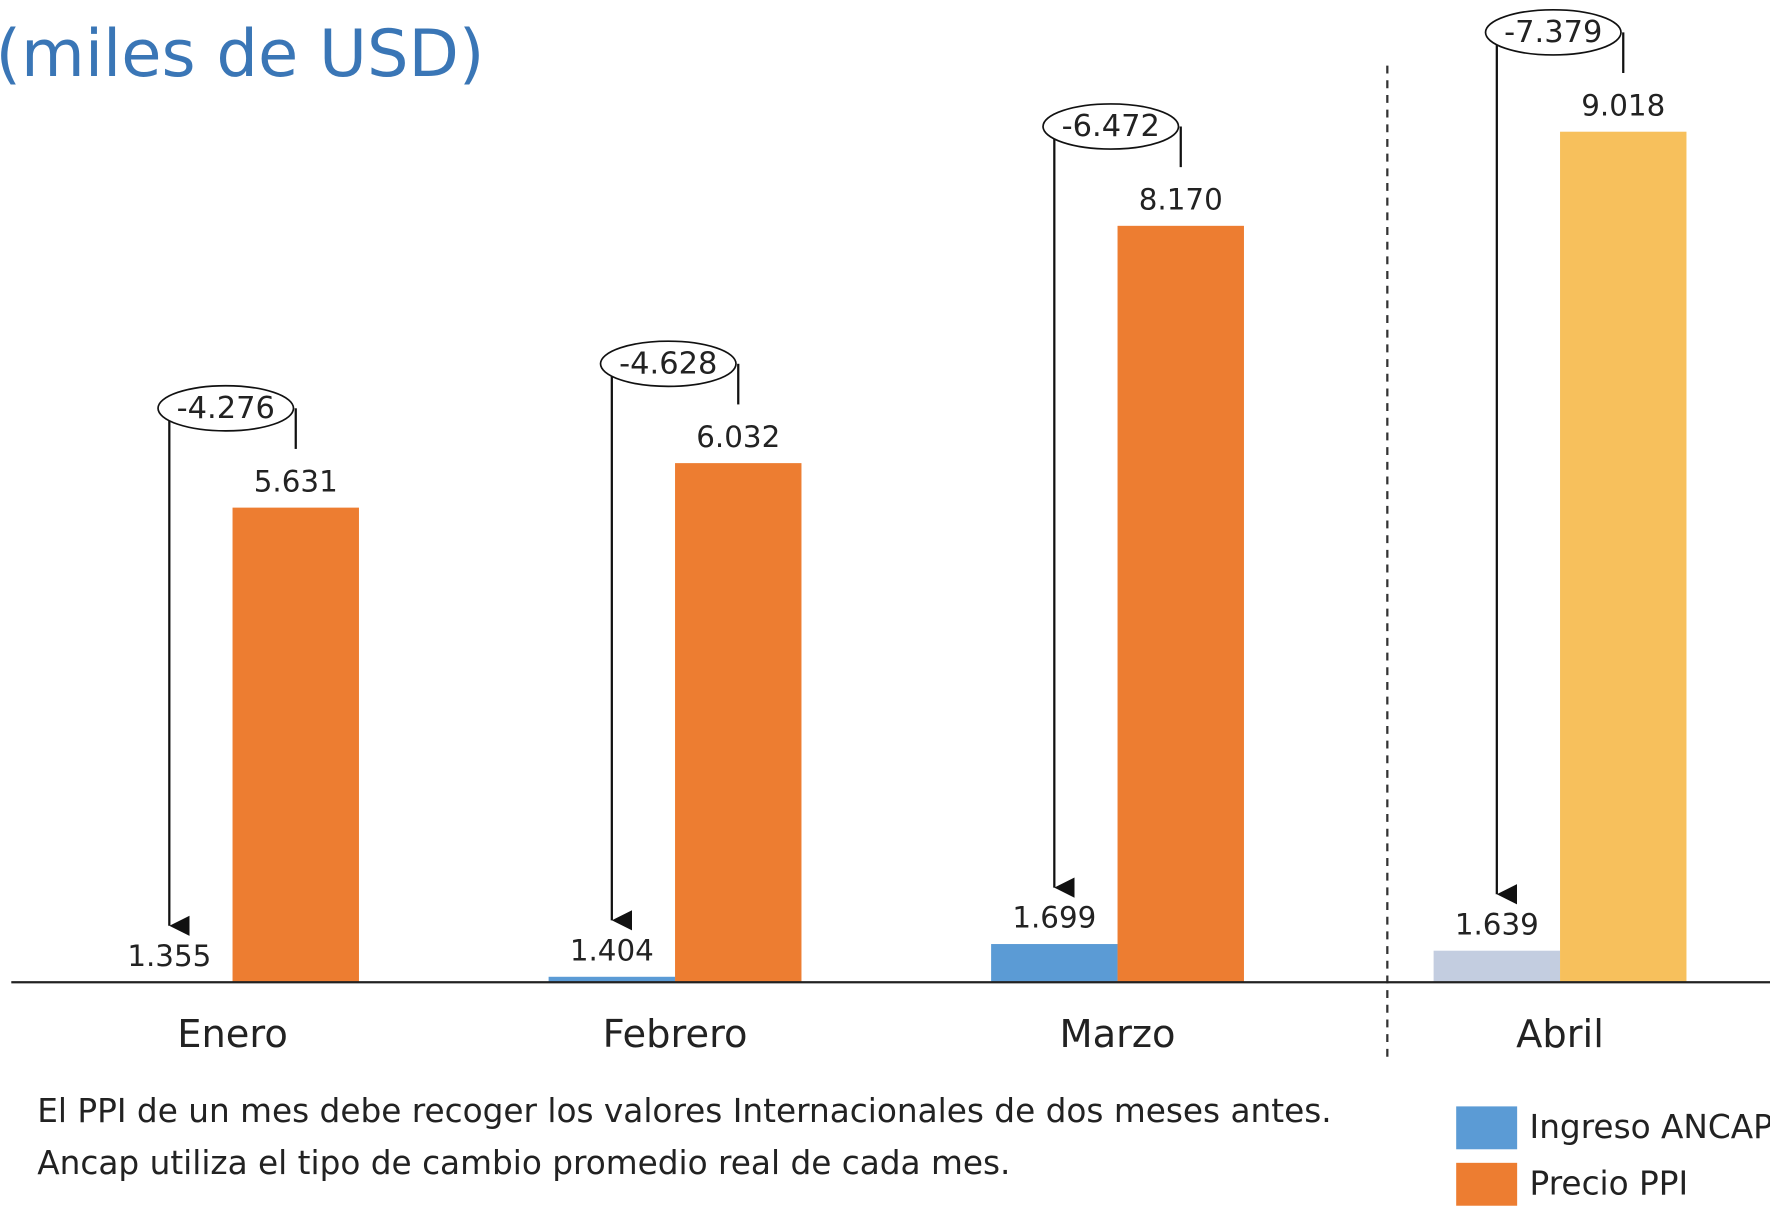 This screenshot has width=1770, height=1207. Describe the element at coordinates (675, 1034) in the screenshot. I see `x-tick-label: Febrero` at that location.